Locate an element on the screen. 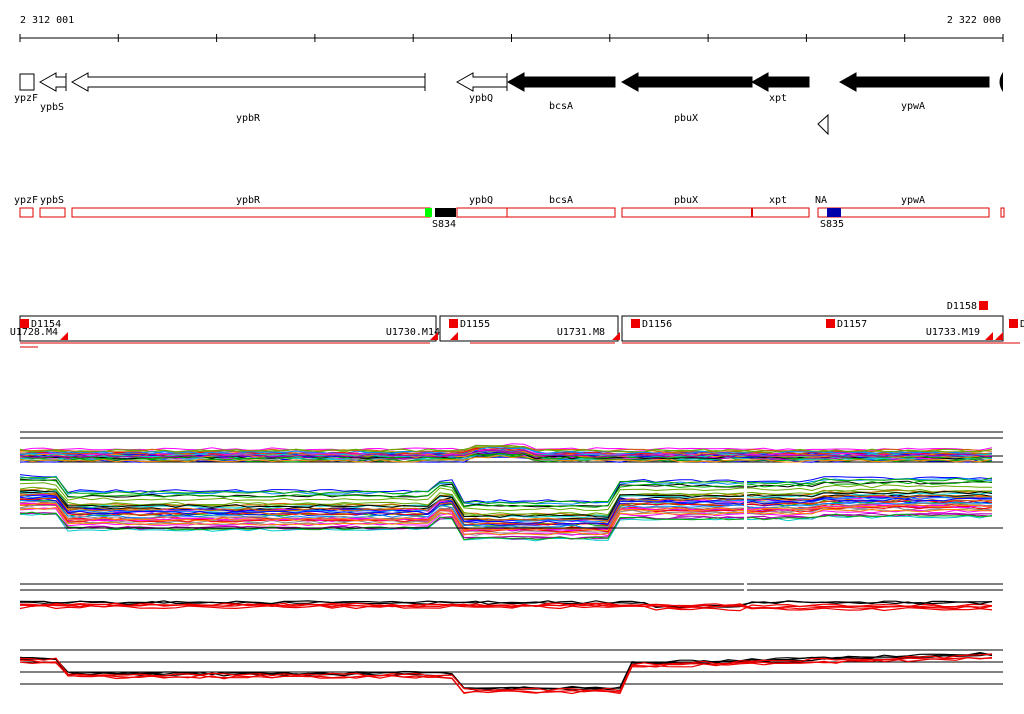  feature-label: D11 is located at coordinates (1022, 324).